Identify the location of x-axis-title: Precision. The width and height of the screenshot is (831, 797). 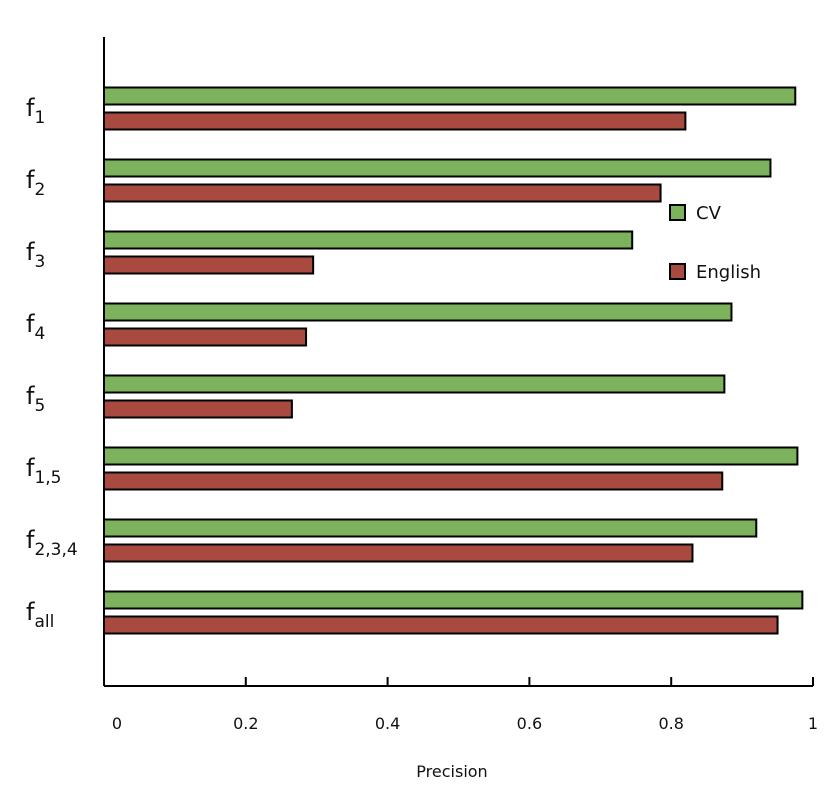
(451, 771).